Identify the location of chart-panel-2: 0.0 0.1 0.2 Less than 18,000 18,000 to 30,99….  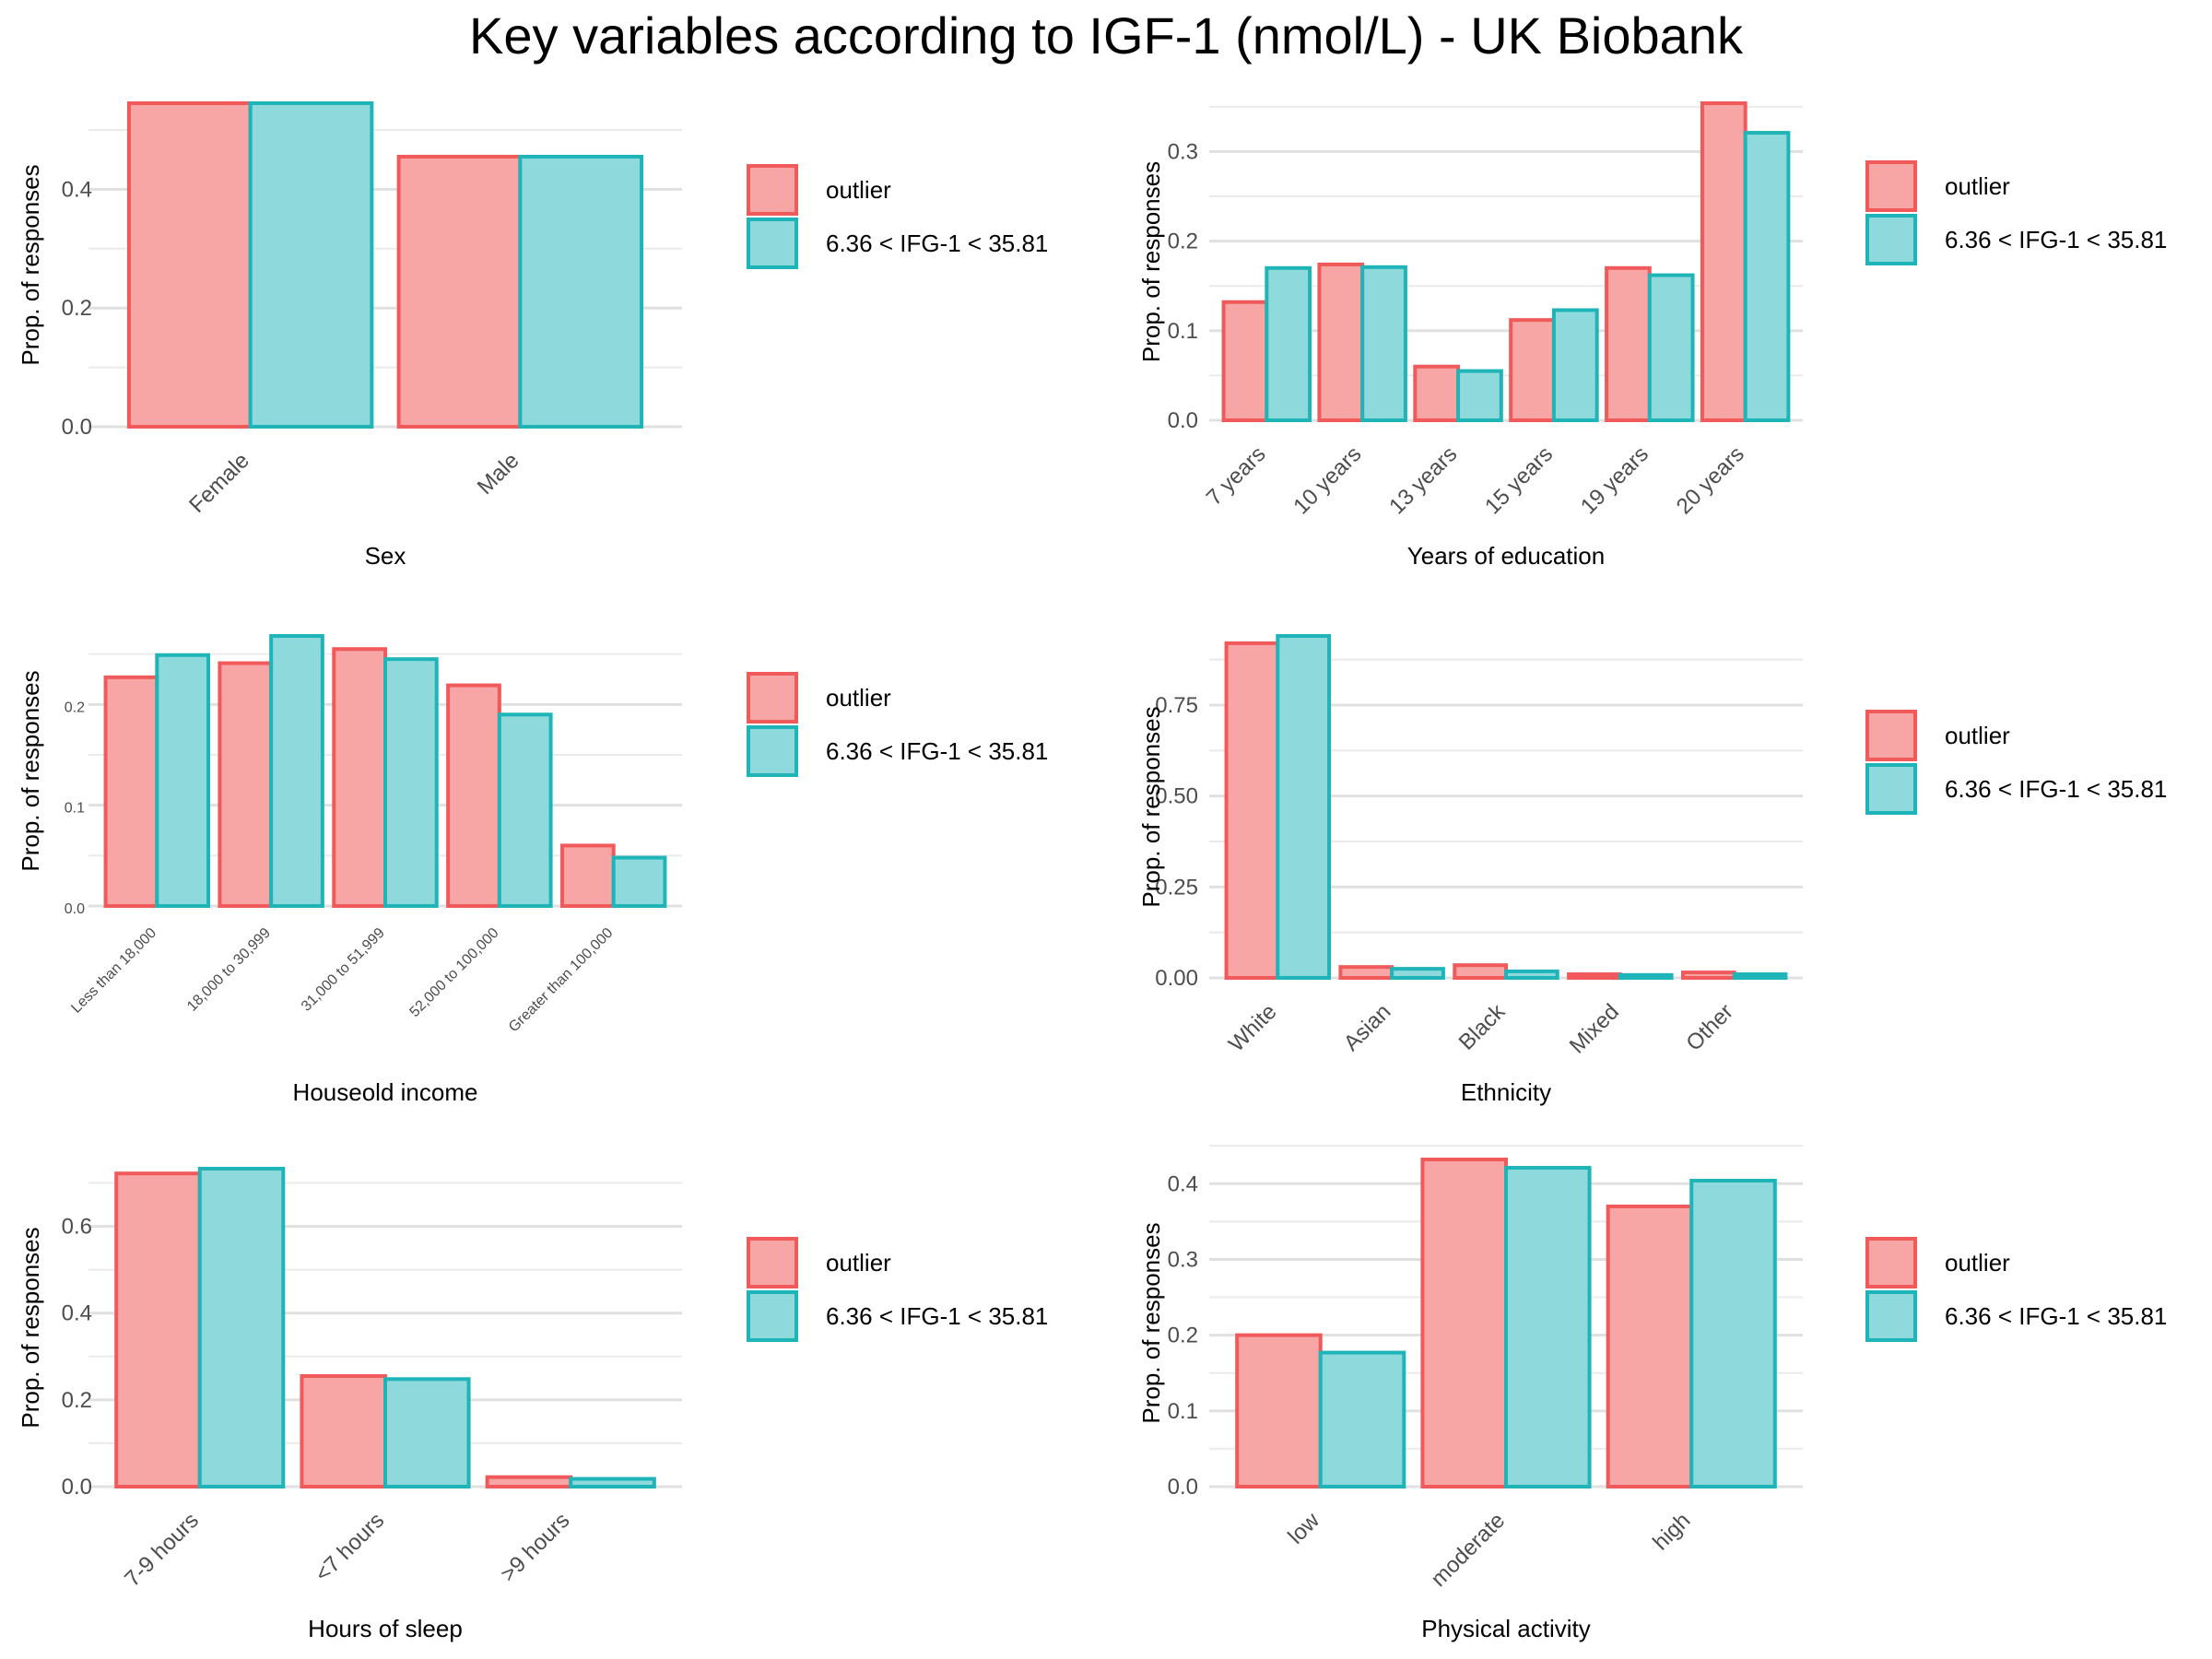
(532, 870).